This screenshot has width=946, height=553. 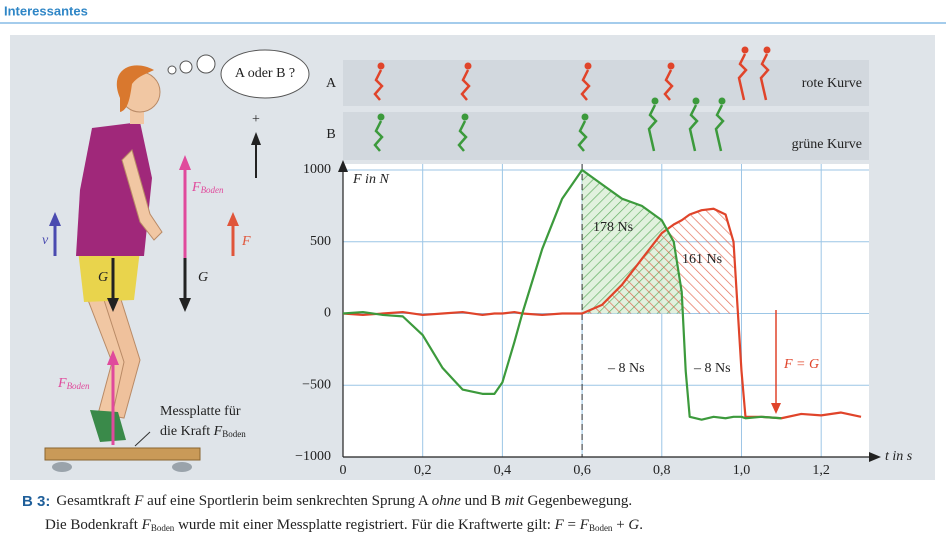 What do you see at coordinates (122, 454) in the screenshot?
I see `force-plate` at bounding box center [122, 454].